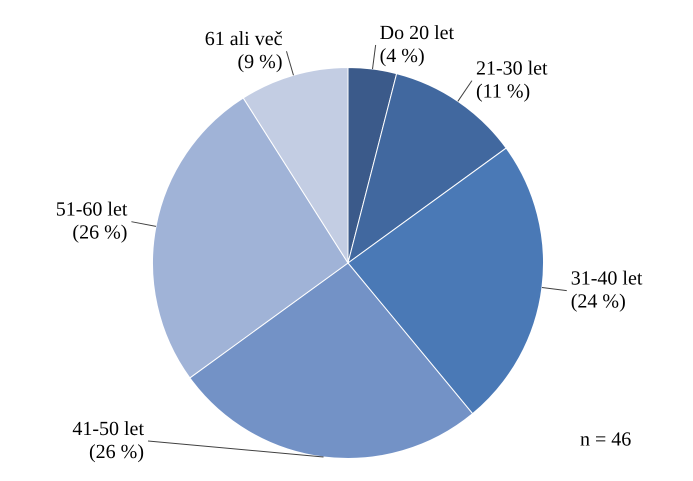  Describe the element at coordinates (243, 39) in the screenshot. I see `slice-label: 61 ali več` at that location.